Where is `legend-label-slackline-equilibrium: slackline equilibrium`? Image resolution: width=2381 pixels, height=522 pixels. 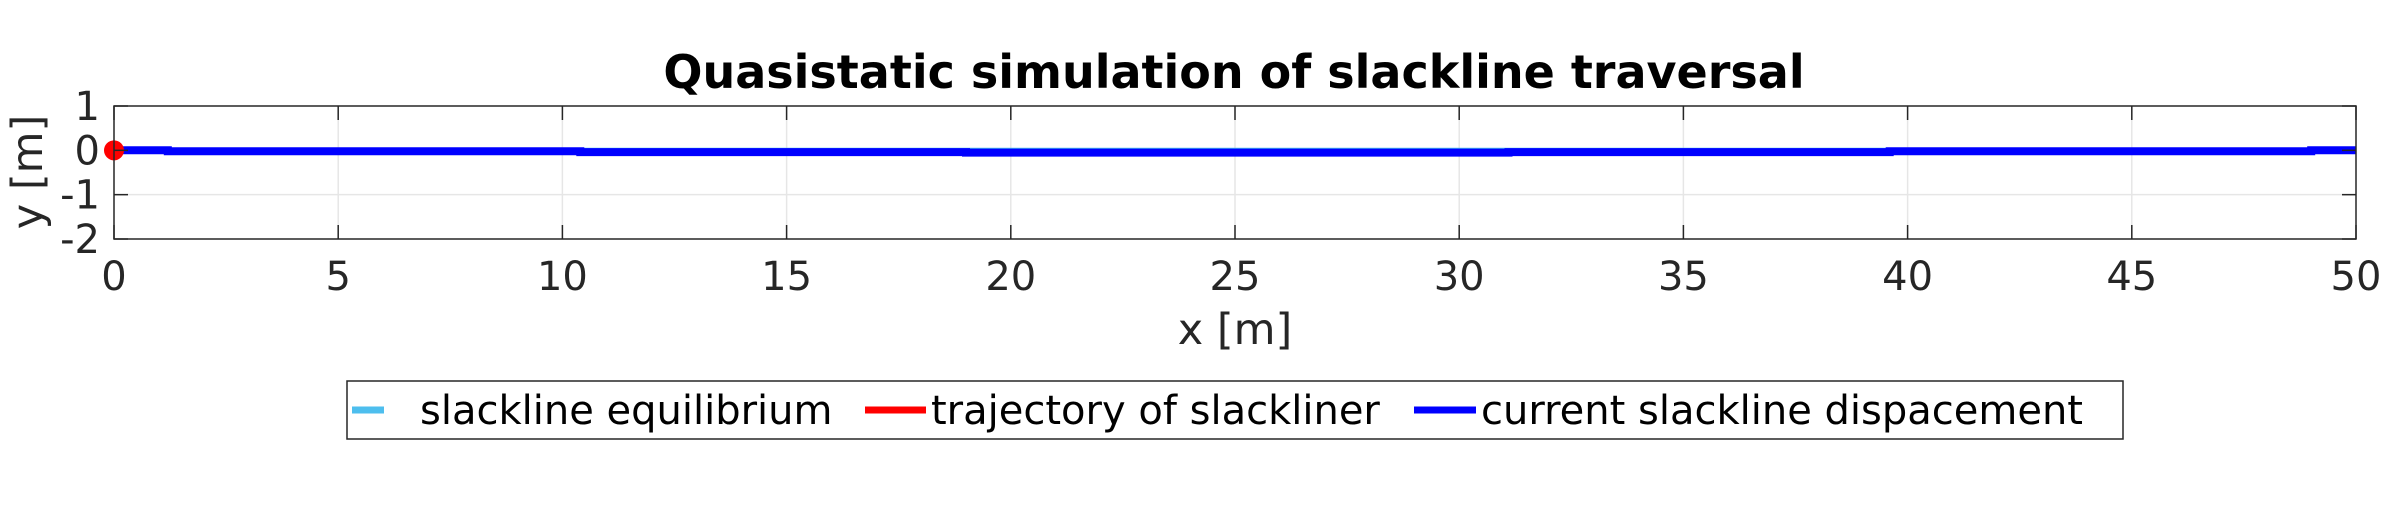
legend-label-slackline-equilibrium: slackline equilibrium is located at coordinates (626, 411).